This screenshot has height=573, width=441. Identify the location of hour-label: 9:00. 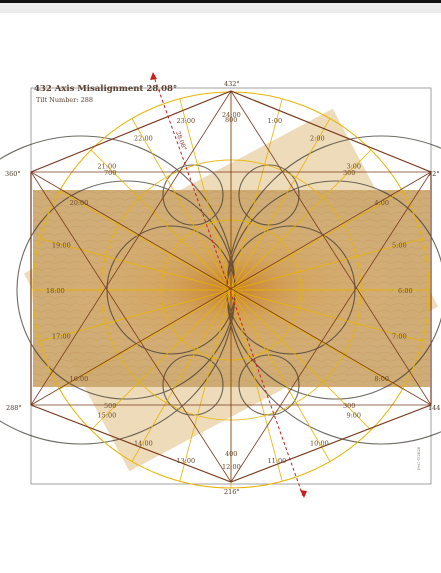
(353, 415).